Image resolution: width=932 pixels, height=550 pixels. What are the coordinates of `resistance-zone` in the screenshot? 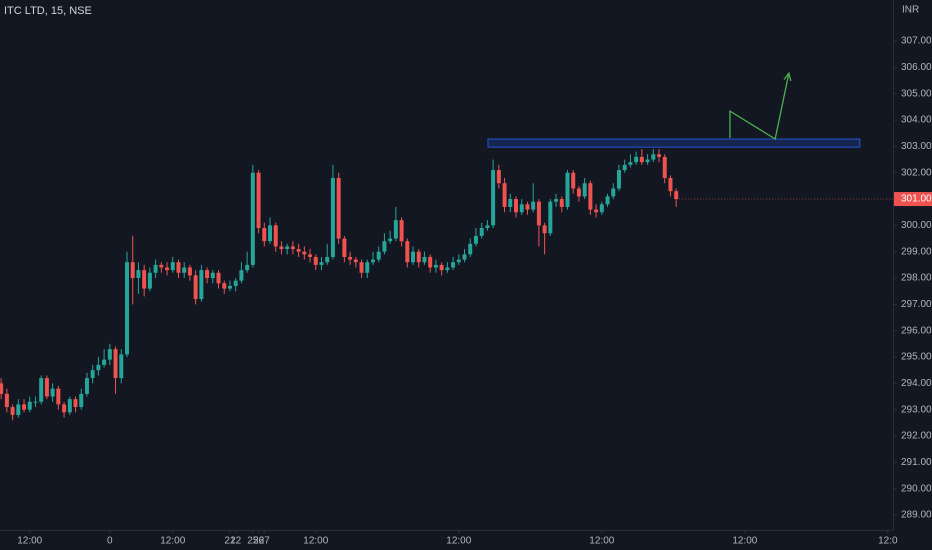 It's located at (674, 143).